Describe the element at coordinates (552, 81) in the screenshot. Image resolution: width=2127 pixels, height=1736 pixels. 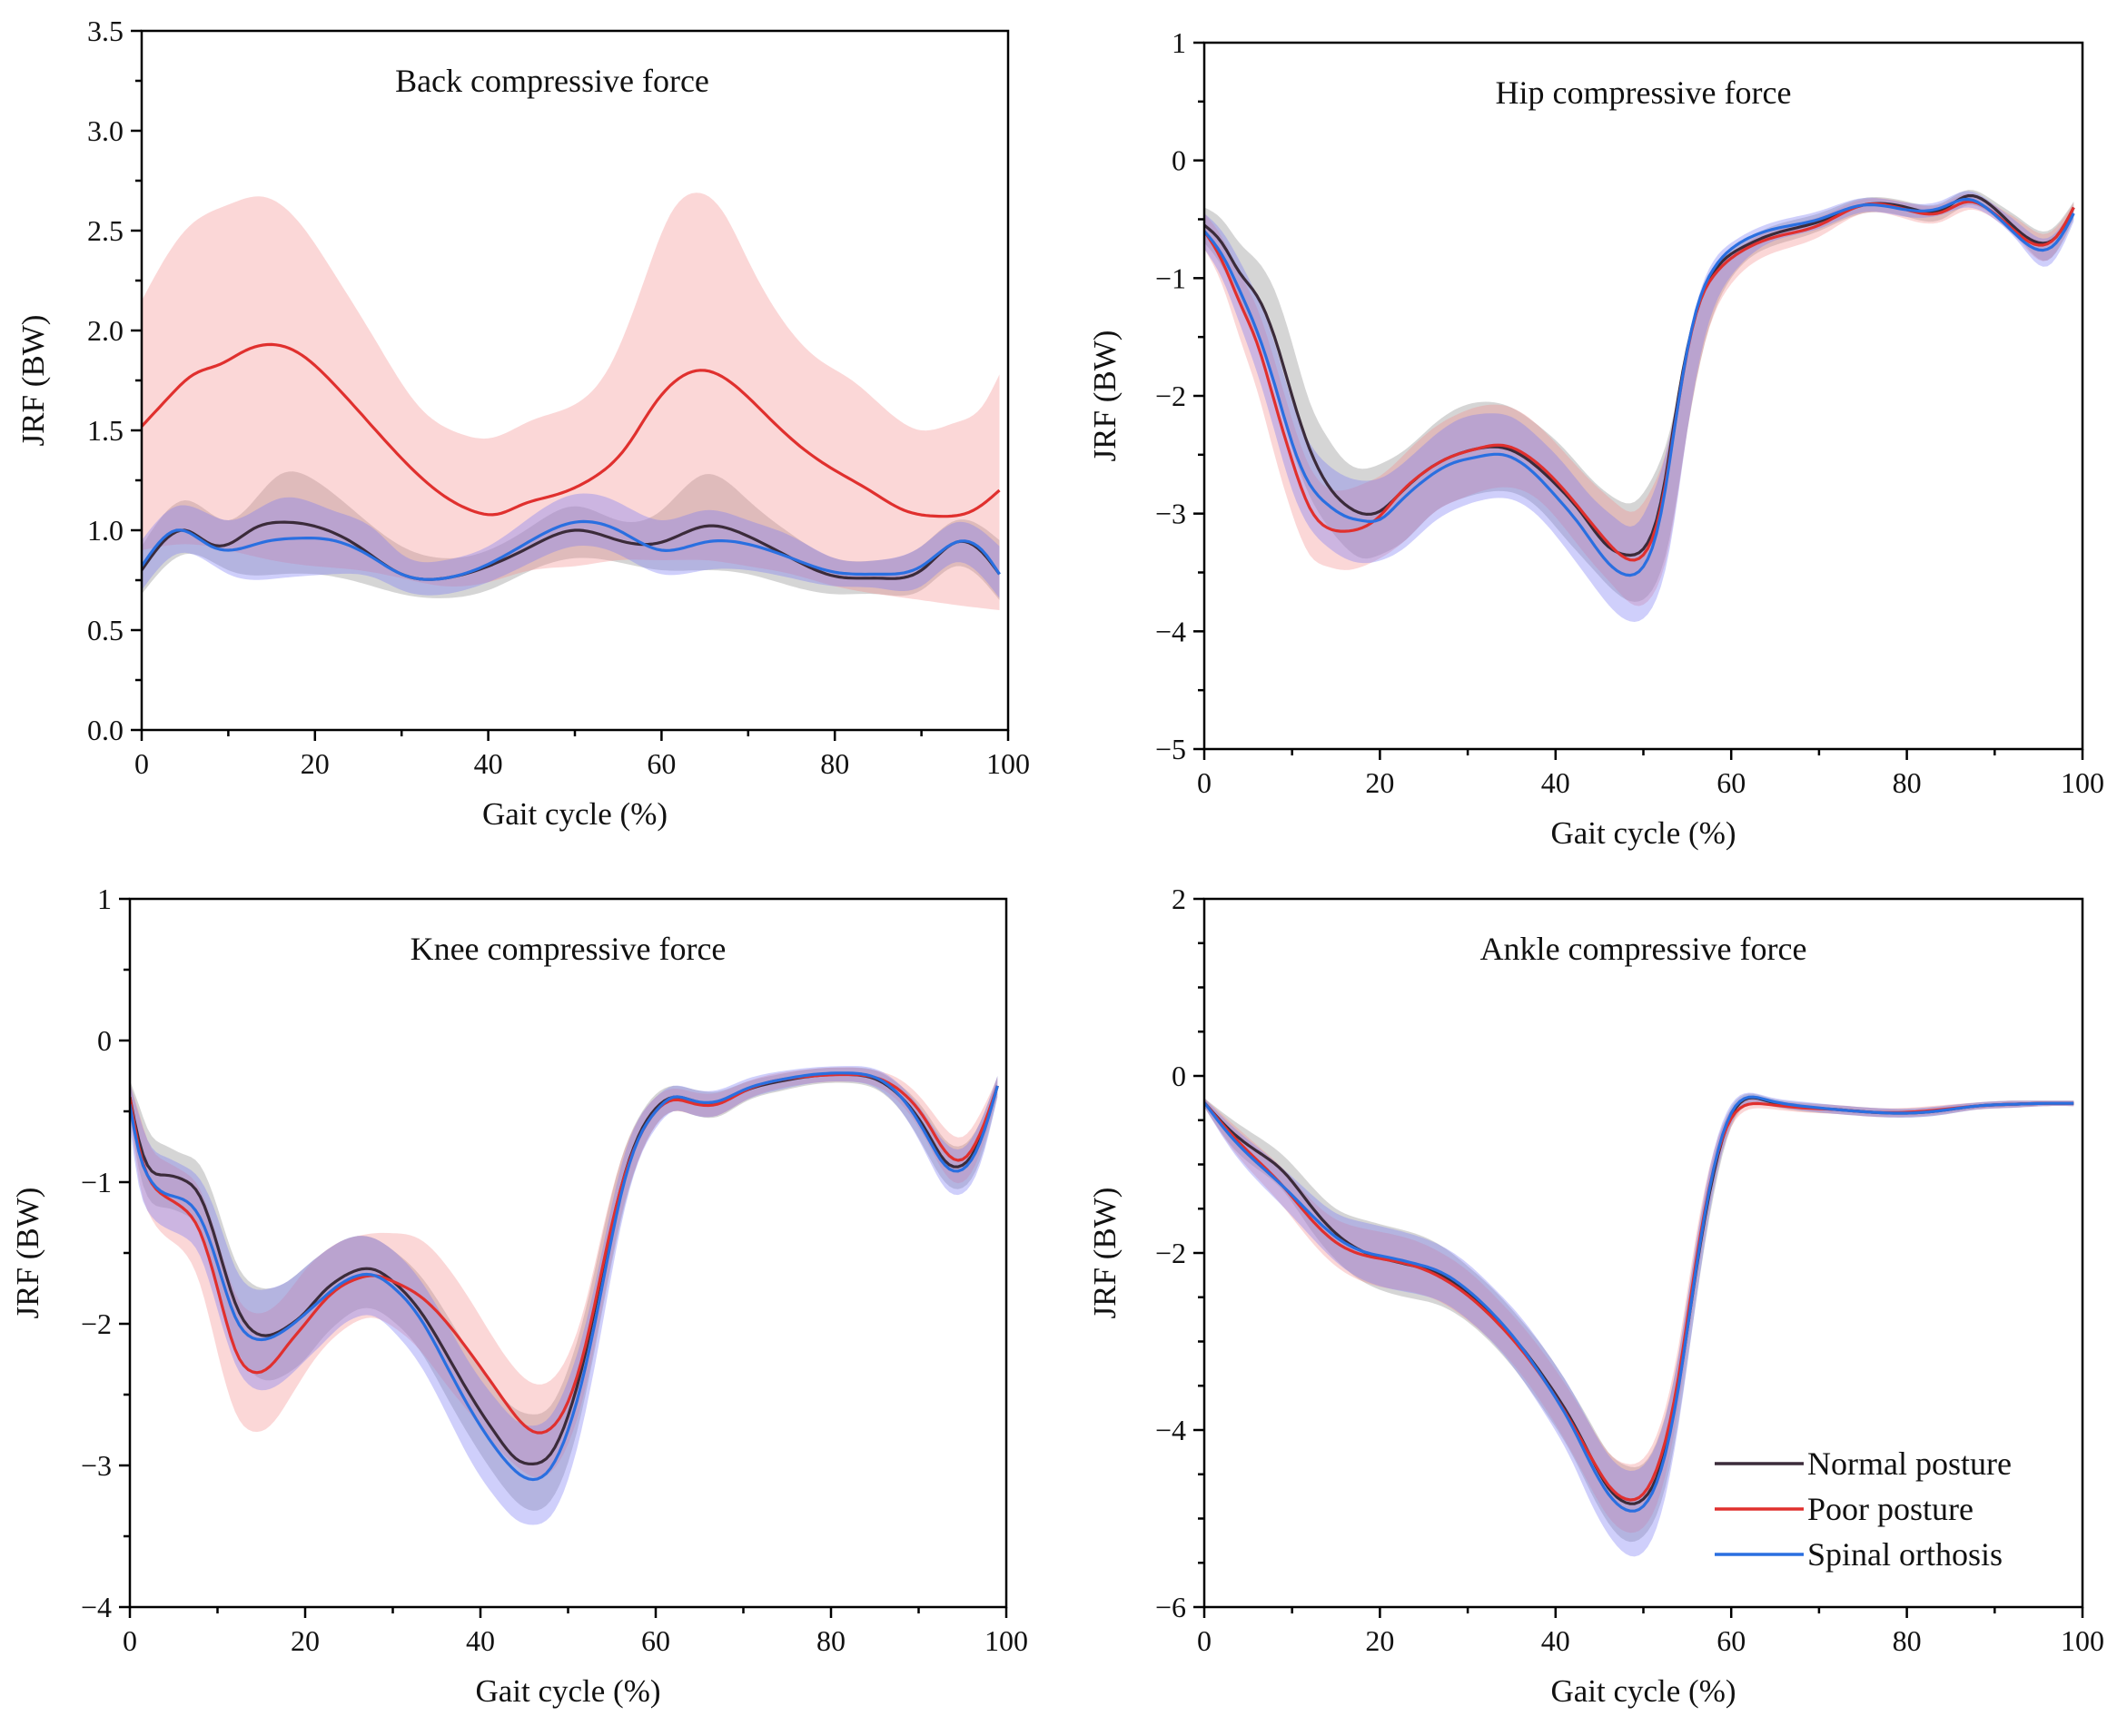
I see `chart-title: Back compressive force` at that location.